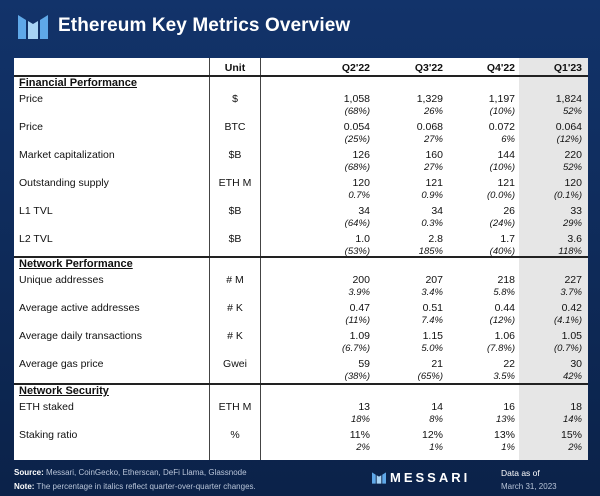 The height and width of the screenshot is (496, 600). What do you see at coordinates (432, 223) in the screenshot?
I see `row-change: 0.3%` at bounding box center [432, 223].